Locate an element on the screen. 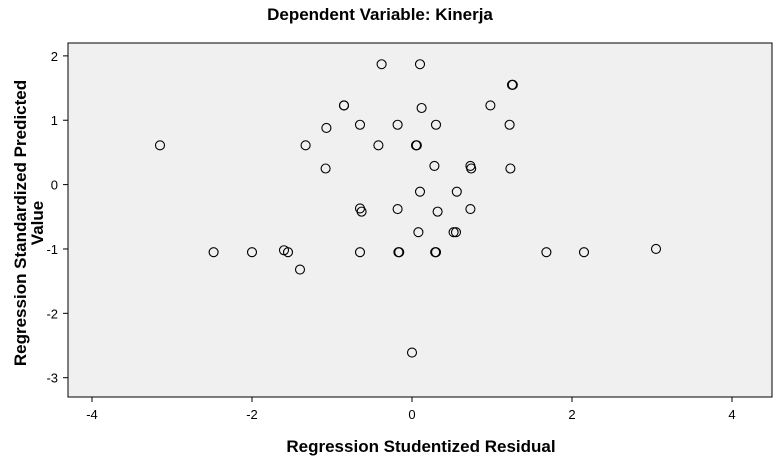  y-tick-label: 2 is located at coordinates (54, 56).